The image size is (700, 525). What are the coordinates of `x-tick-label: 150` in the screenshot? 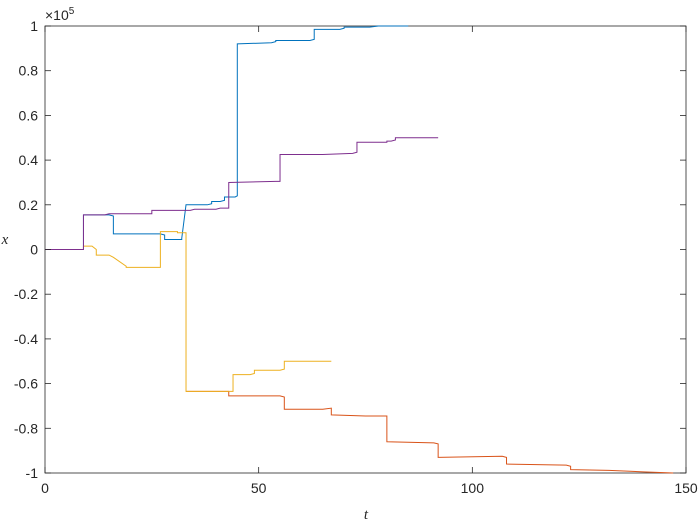 It's located at (686, 488).